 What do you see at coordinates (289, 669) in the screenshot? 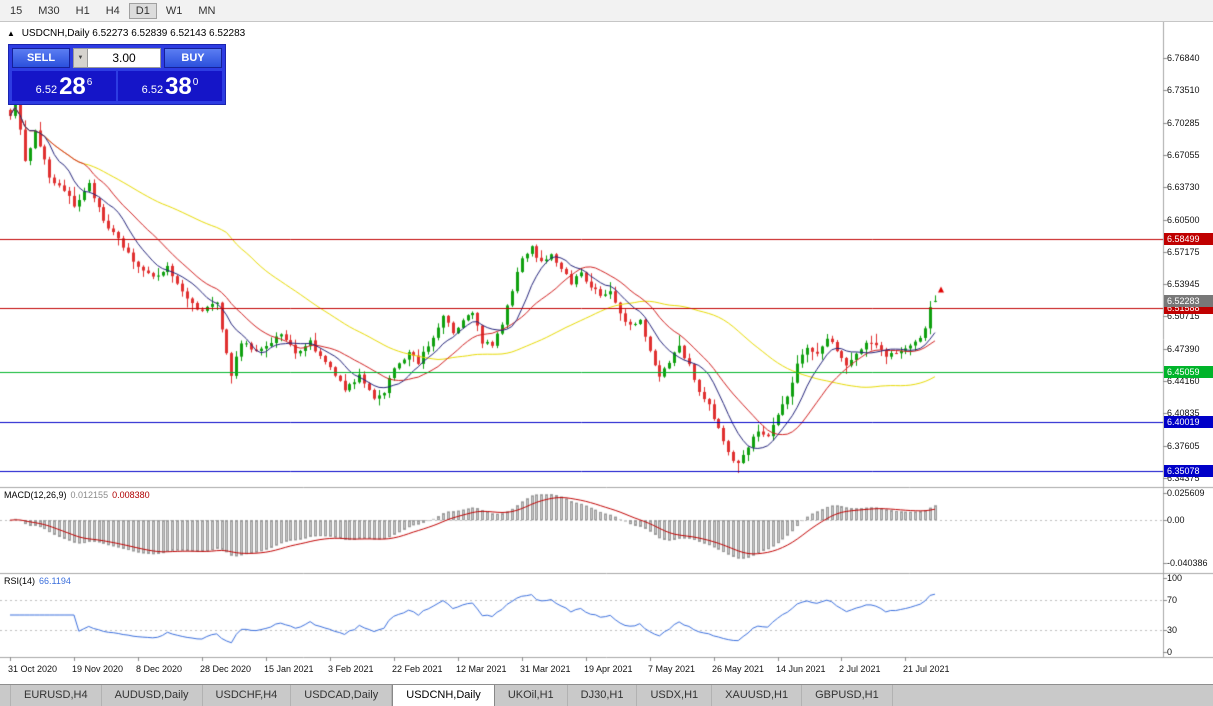
I see `date-axis-label: 15 Jan 2021` at bounding box center [289, 669].